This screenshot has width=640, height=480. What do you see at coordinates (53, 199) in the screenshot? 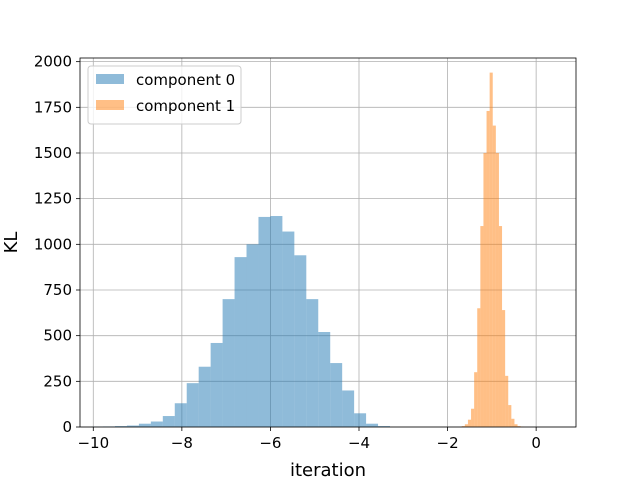
I see `y-tick-label-5: 1250` at bounding box center [53, 199].